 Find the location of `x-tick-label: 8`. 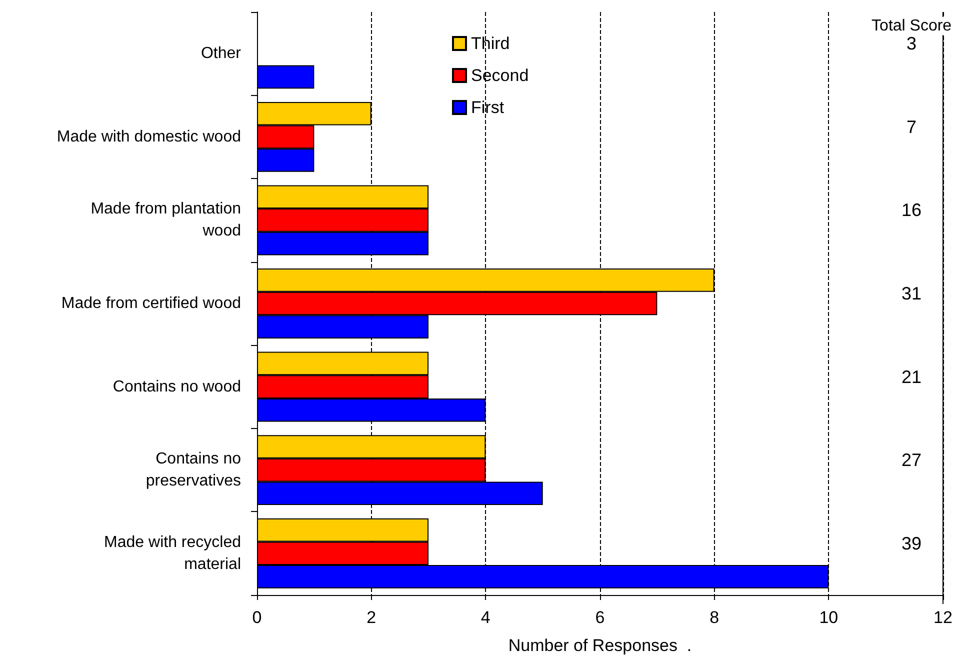

x-tick-label: 8 is located at coordinates (715, 617).